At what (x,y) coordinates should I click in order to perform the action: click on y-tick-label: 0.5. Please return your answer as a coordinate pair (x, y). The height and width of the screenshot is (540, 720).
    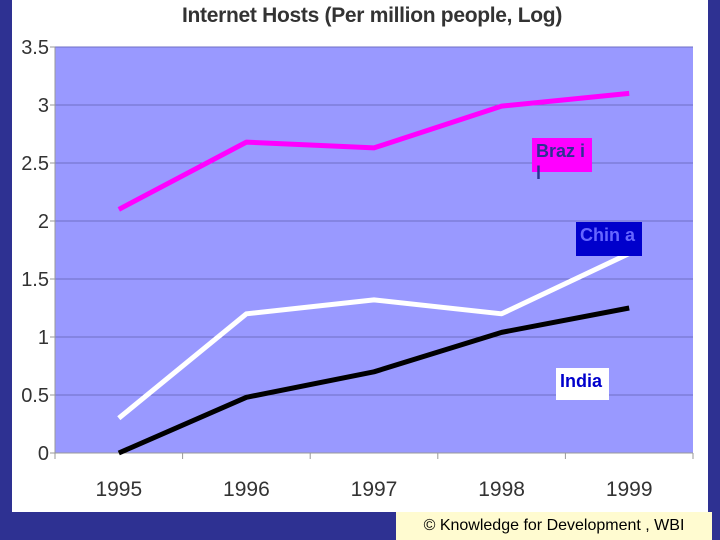
    Looking at the image, I should click on (35, 396).